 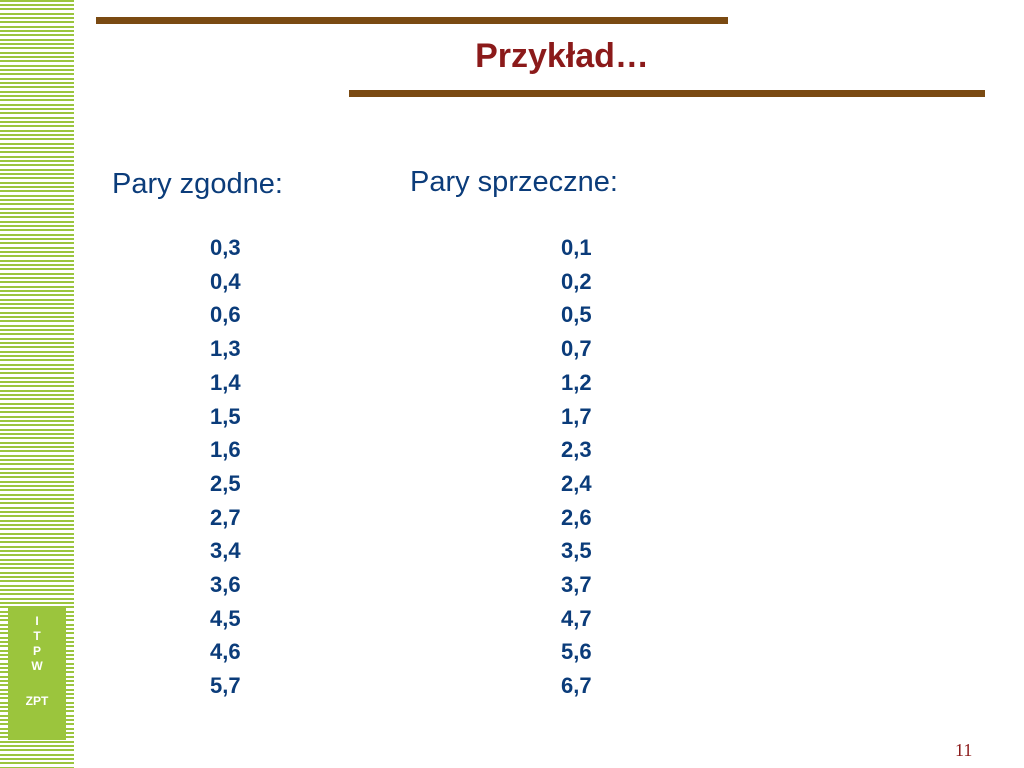 What do you see at coordinates (225, 517) in the screenshot?
I see `list-item: 2,7` at bounding box center [225, 517].